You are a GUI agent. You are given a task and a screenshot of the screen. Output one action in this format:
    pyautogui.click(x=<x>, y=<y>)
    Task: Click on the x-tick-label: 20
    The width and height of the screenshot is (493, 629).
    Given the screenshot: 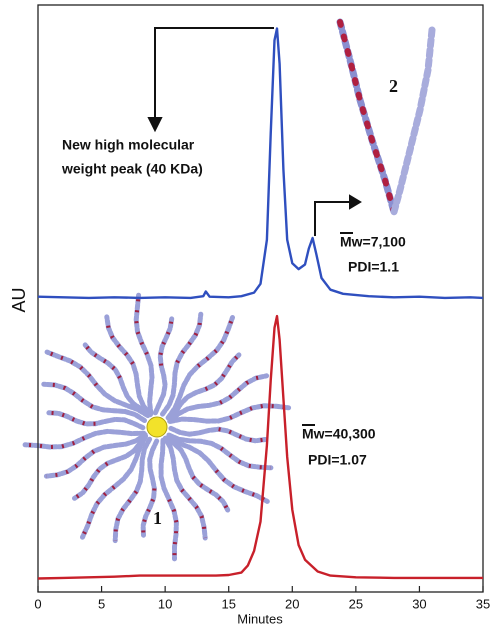 What is the action you would take?
    pyautogui.click(x=292, y=603)
    